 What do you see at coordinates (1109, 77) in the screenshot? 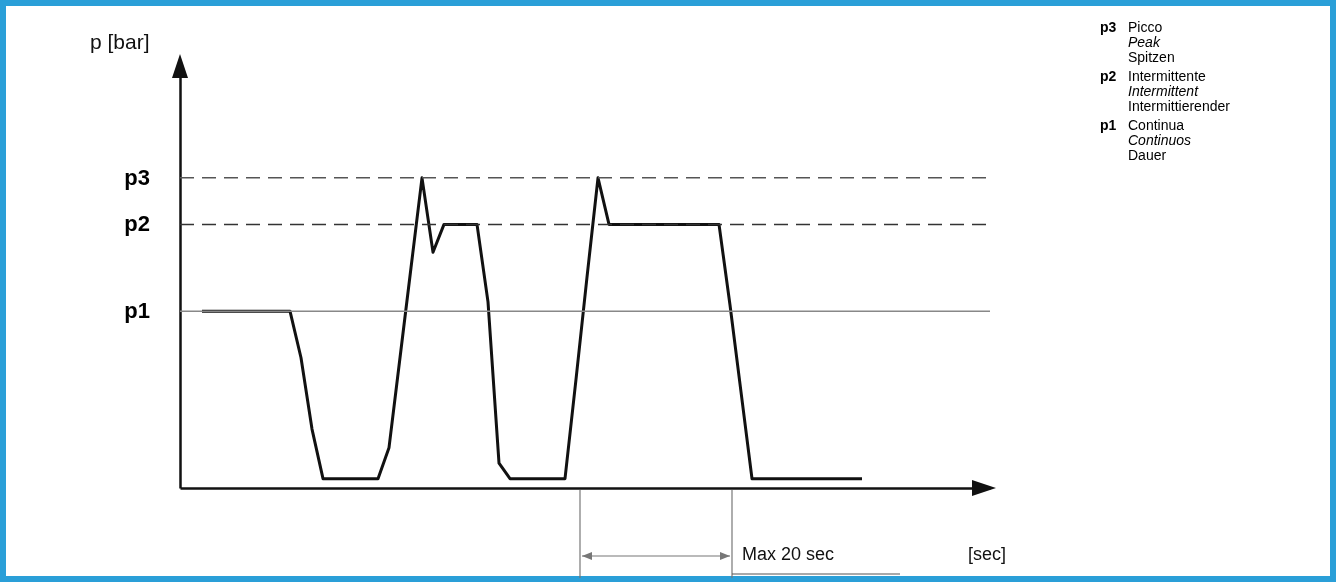
I see `text: p2` at bounding box center [1109, 77].